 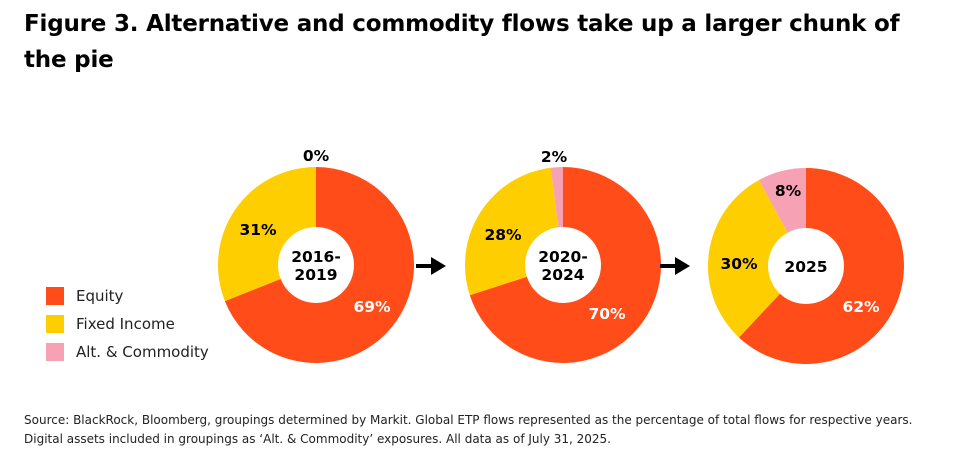 I want to click on legend-swatch-equity, so click(x=55, y=296).